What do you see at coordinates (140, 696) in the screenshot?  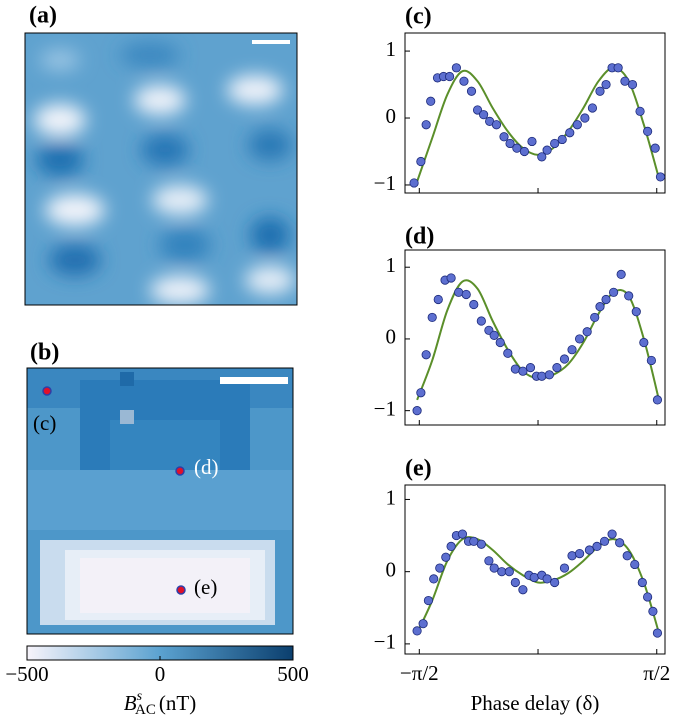 I see `label-sup: s` at bounding box center [140, 696].